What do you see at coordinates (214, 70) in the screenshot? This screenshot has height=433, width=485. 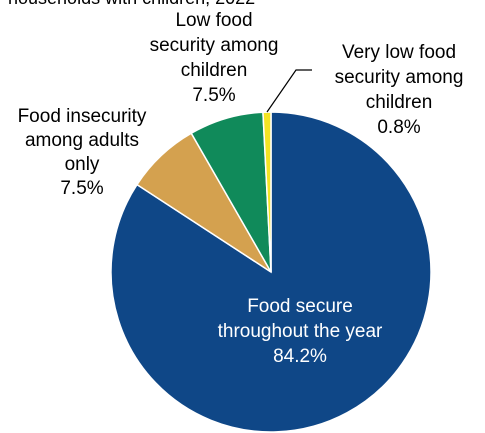 I see `slice-label-2: children` at bounding box center [214, 70].